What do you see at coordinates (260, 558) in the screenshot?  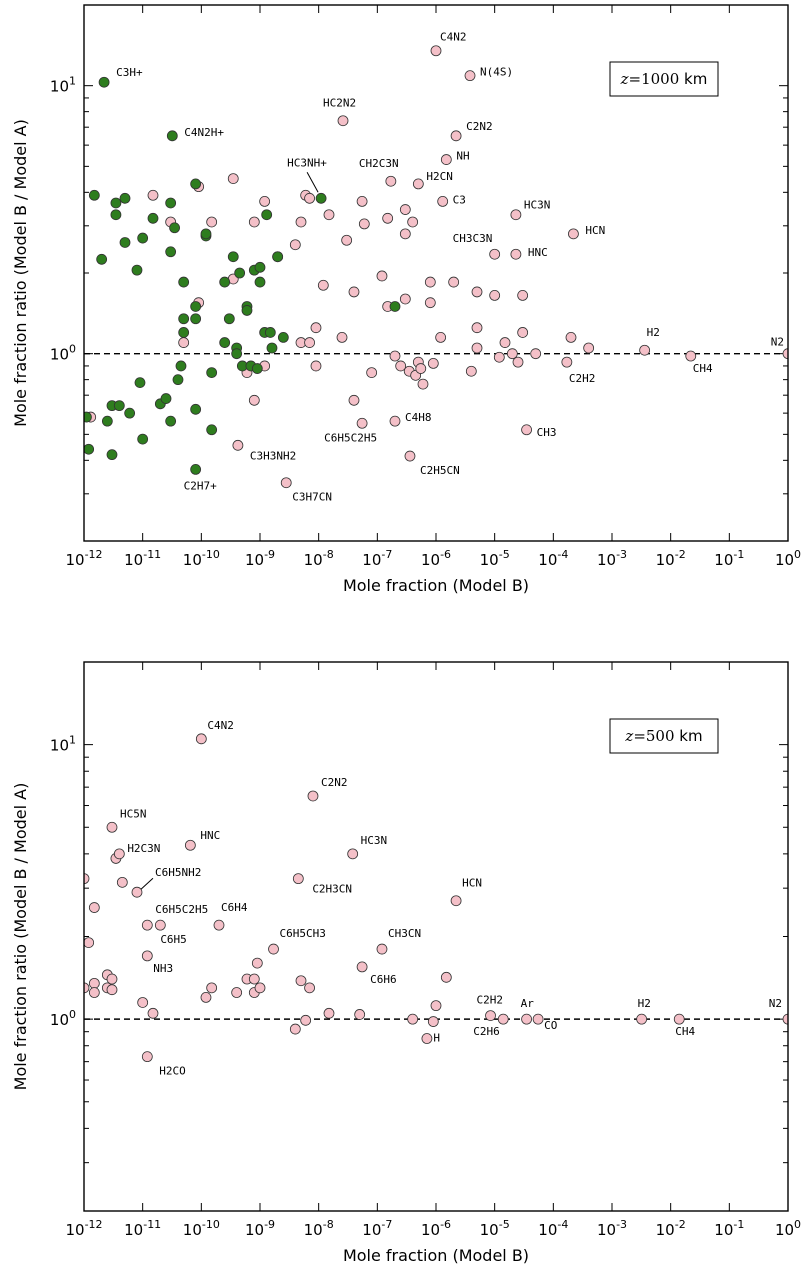 I see `x-tick-label: 10⁻⁹` at bounding box center [260, 558].